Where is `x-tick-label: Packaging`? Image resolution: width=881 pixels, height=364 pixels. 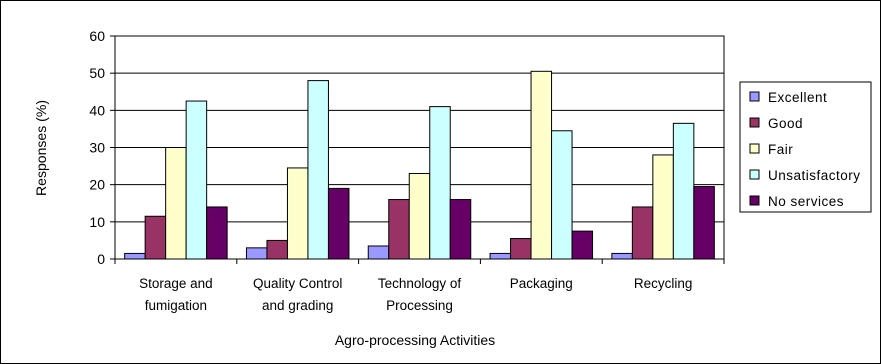
x-tick-label: Packaging is located at coordinates (541, 283).